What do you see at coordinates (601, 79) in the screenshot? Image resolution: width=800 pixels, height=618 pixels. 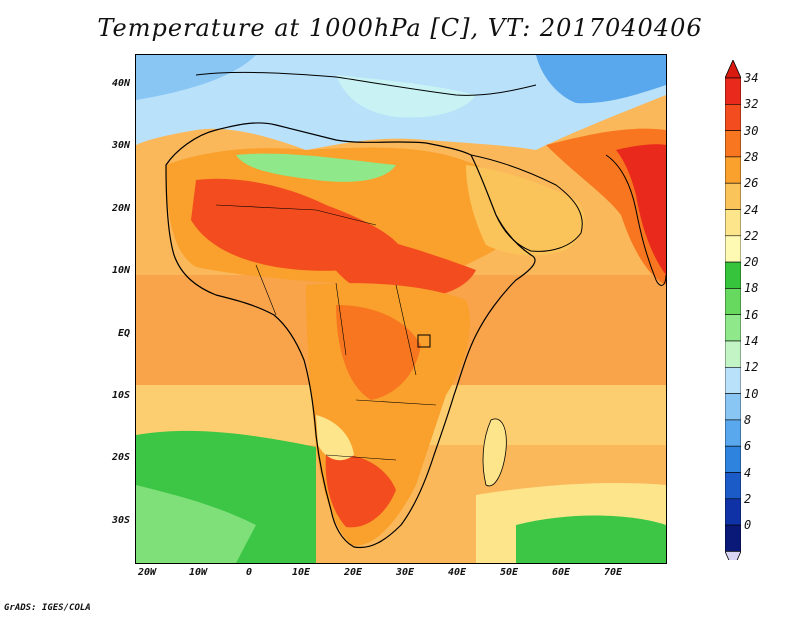 I see `asia-cold-region` at bounding box center [601, 79].